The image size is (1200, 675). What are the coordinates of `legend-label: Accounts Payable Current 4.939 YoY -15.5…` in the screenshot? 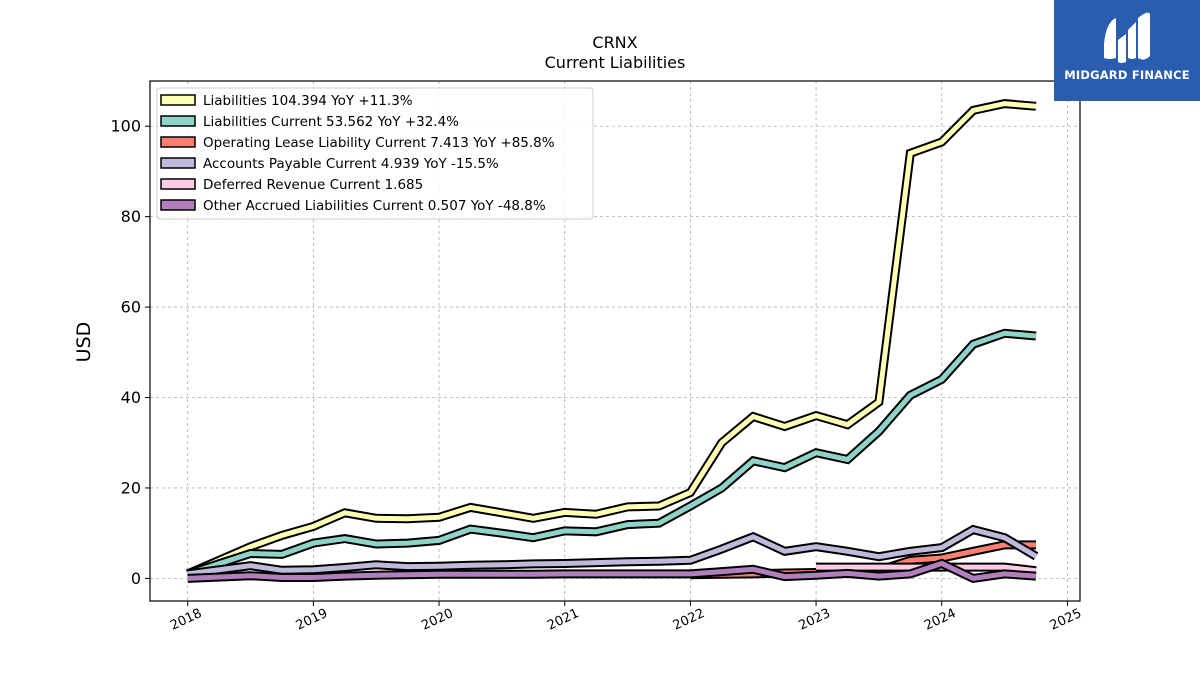 It's located at (351, 164).